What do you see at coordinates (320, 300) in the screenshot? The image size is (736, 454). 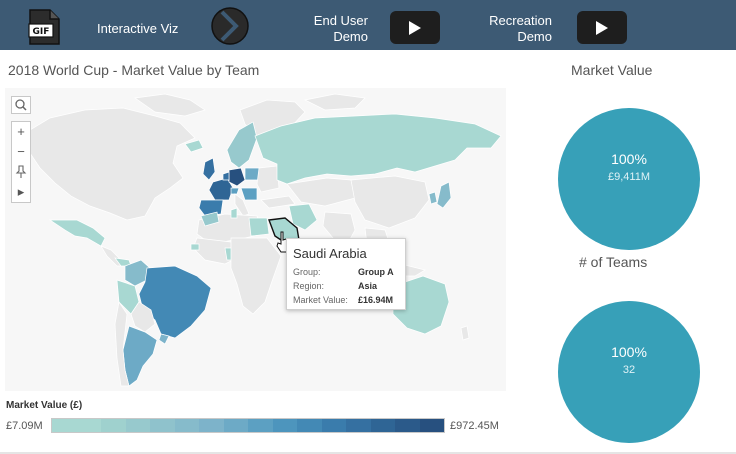 I see `tooltip-market-label: Market Value:` at bounding box center [320, 300].